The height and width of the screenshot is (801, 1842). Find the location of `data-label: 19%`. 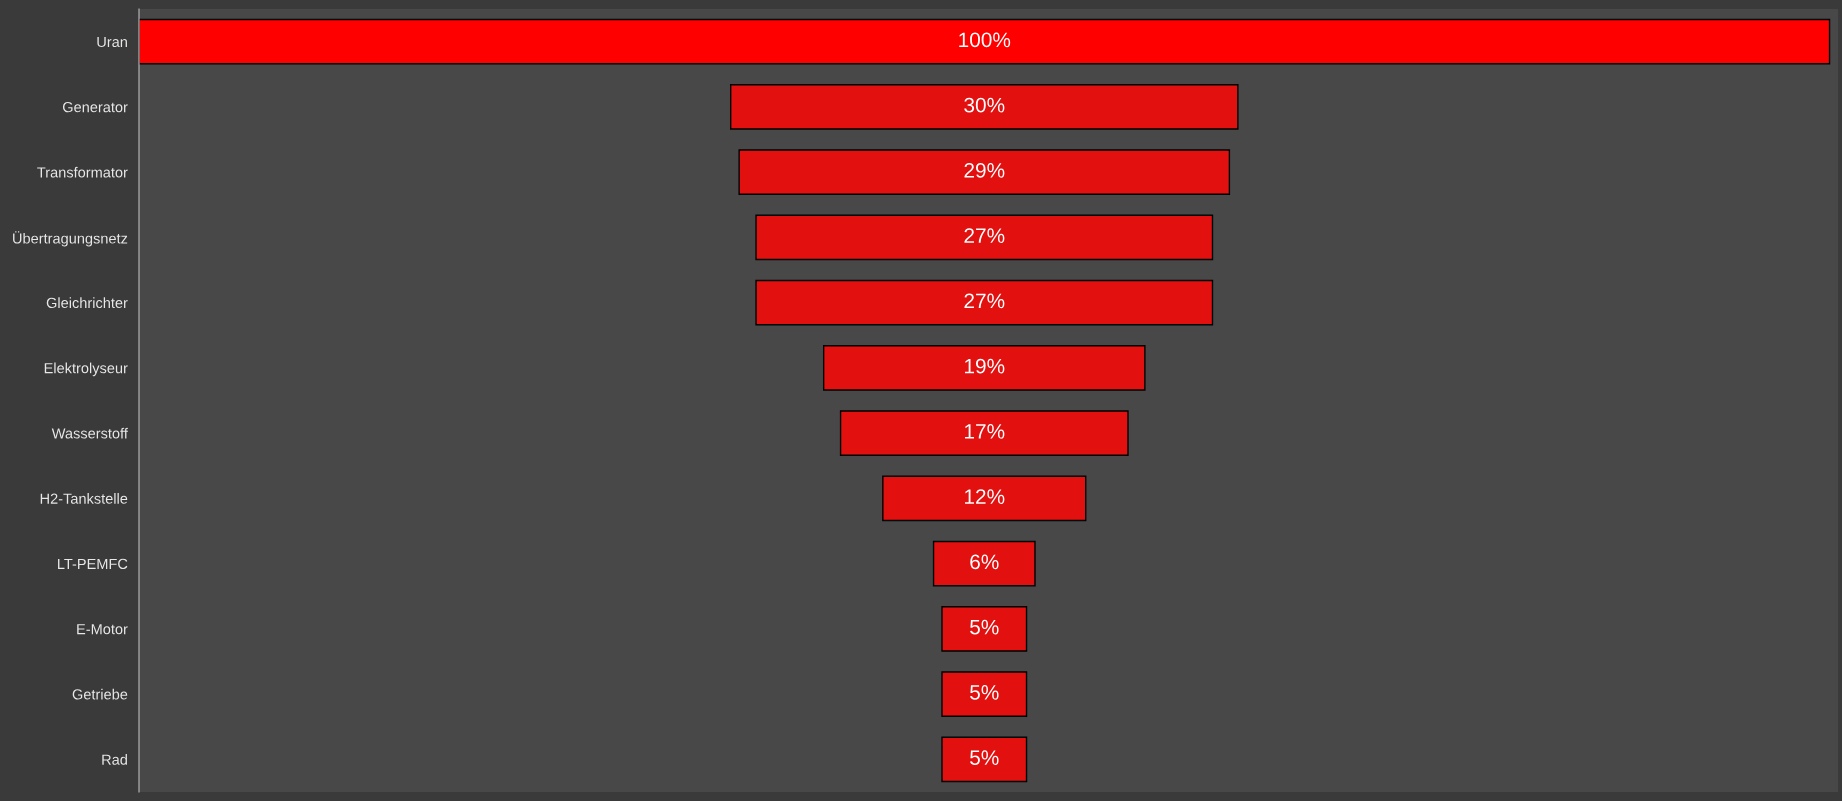

data-label: 19% is located at coordinates (985, 366).